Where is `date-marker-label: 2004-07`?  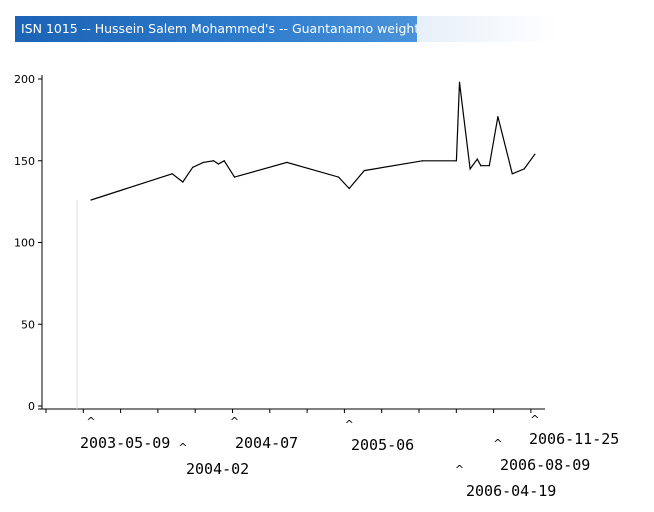 date-marker-label: 2004-07 is located at coordinates (266, 443).